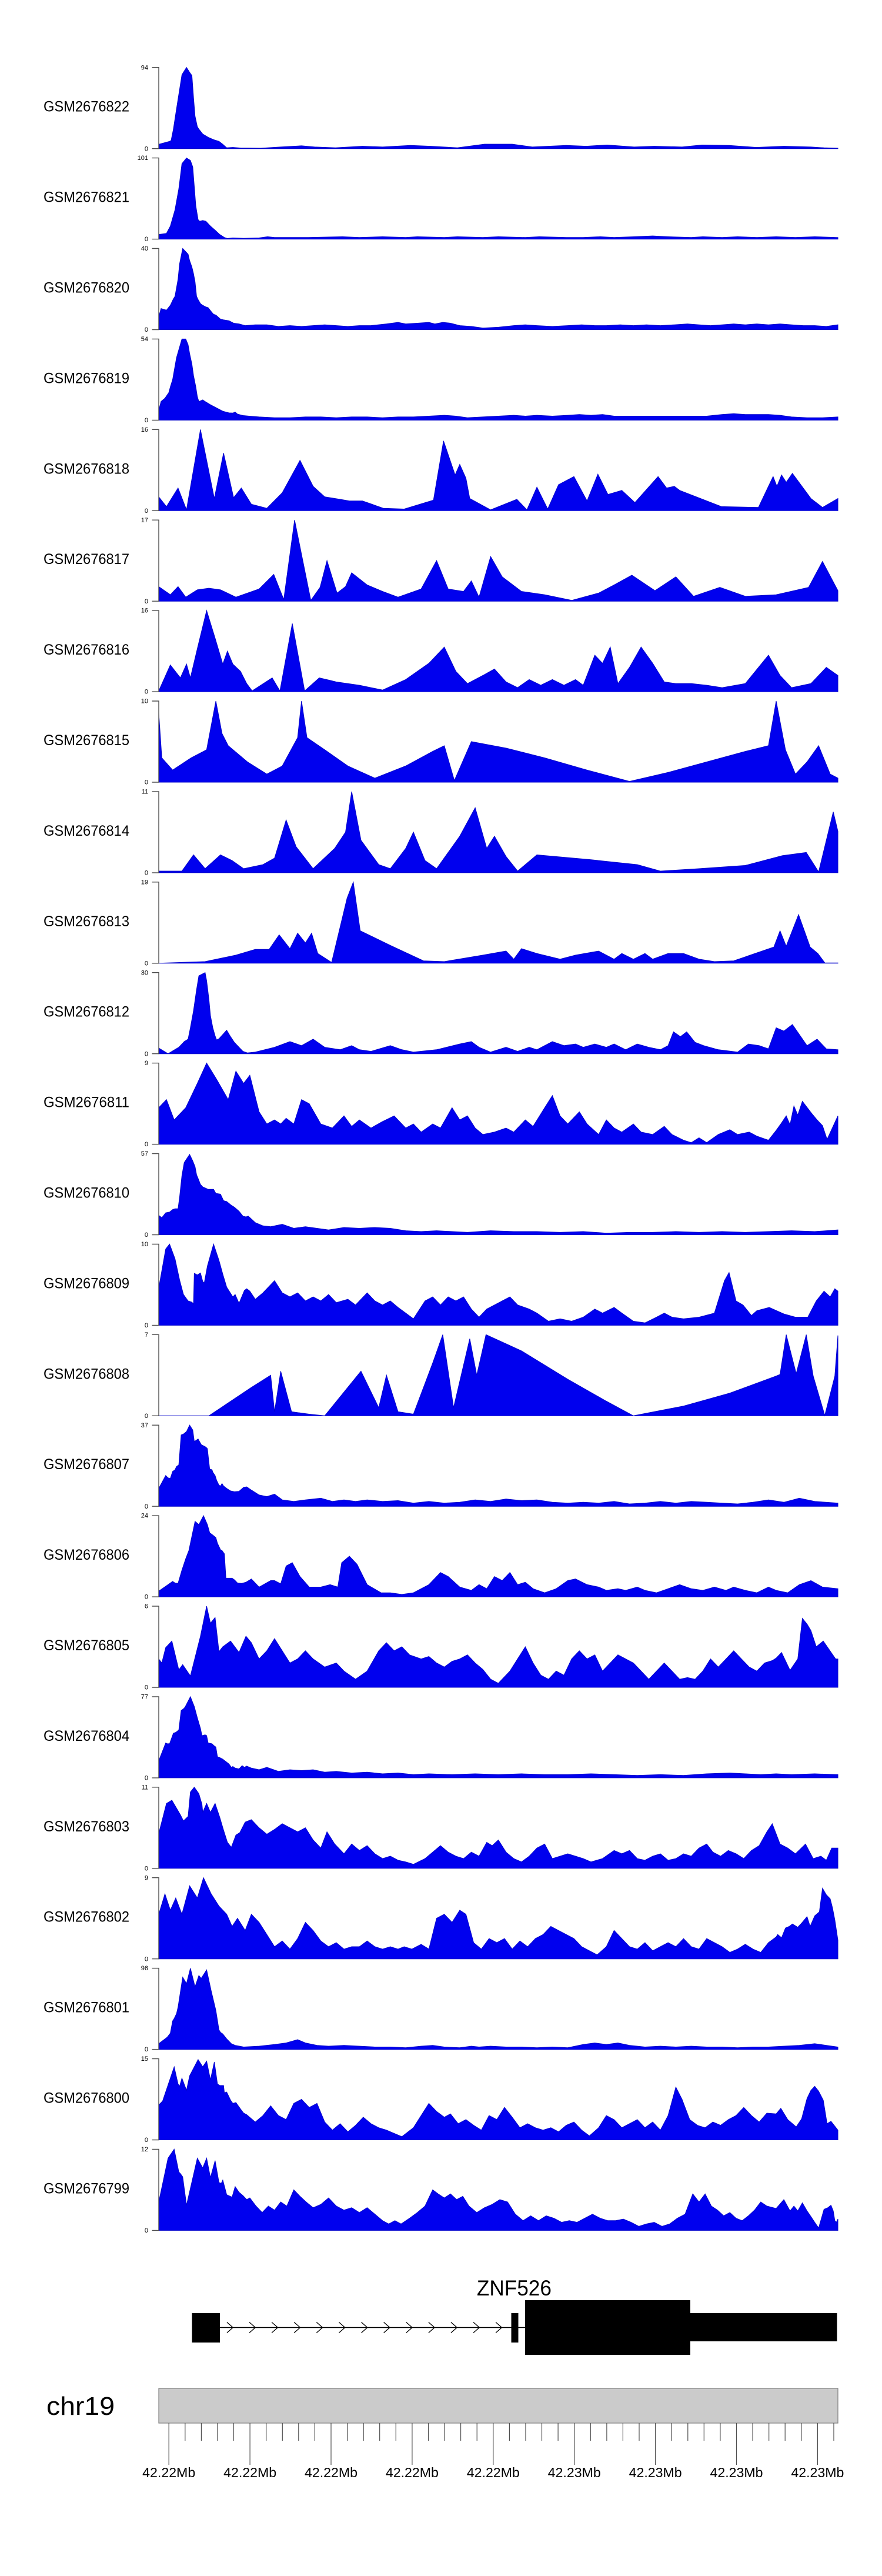 The image size is (882, 2576). Describe the element at coordinates (86, 197) in the screenshot. I see `svg-text: GSM2676821` at that location.